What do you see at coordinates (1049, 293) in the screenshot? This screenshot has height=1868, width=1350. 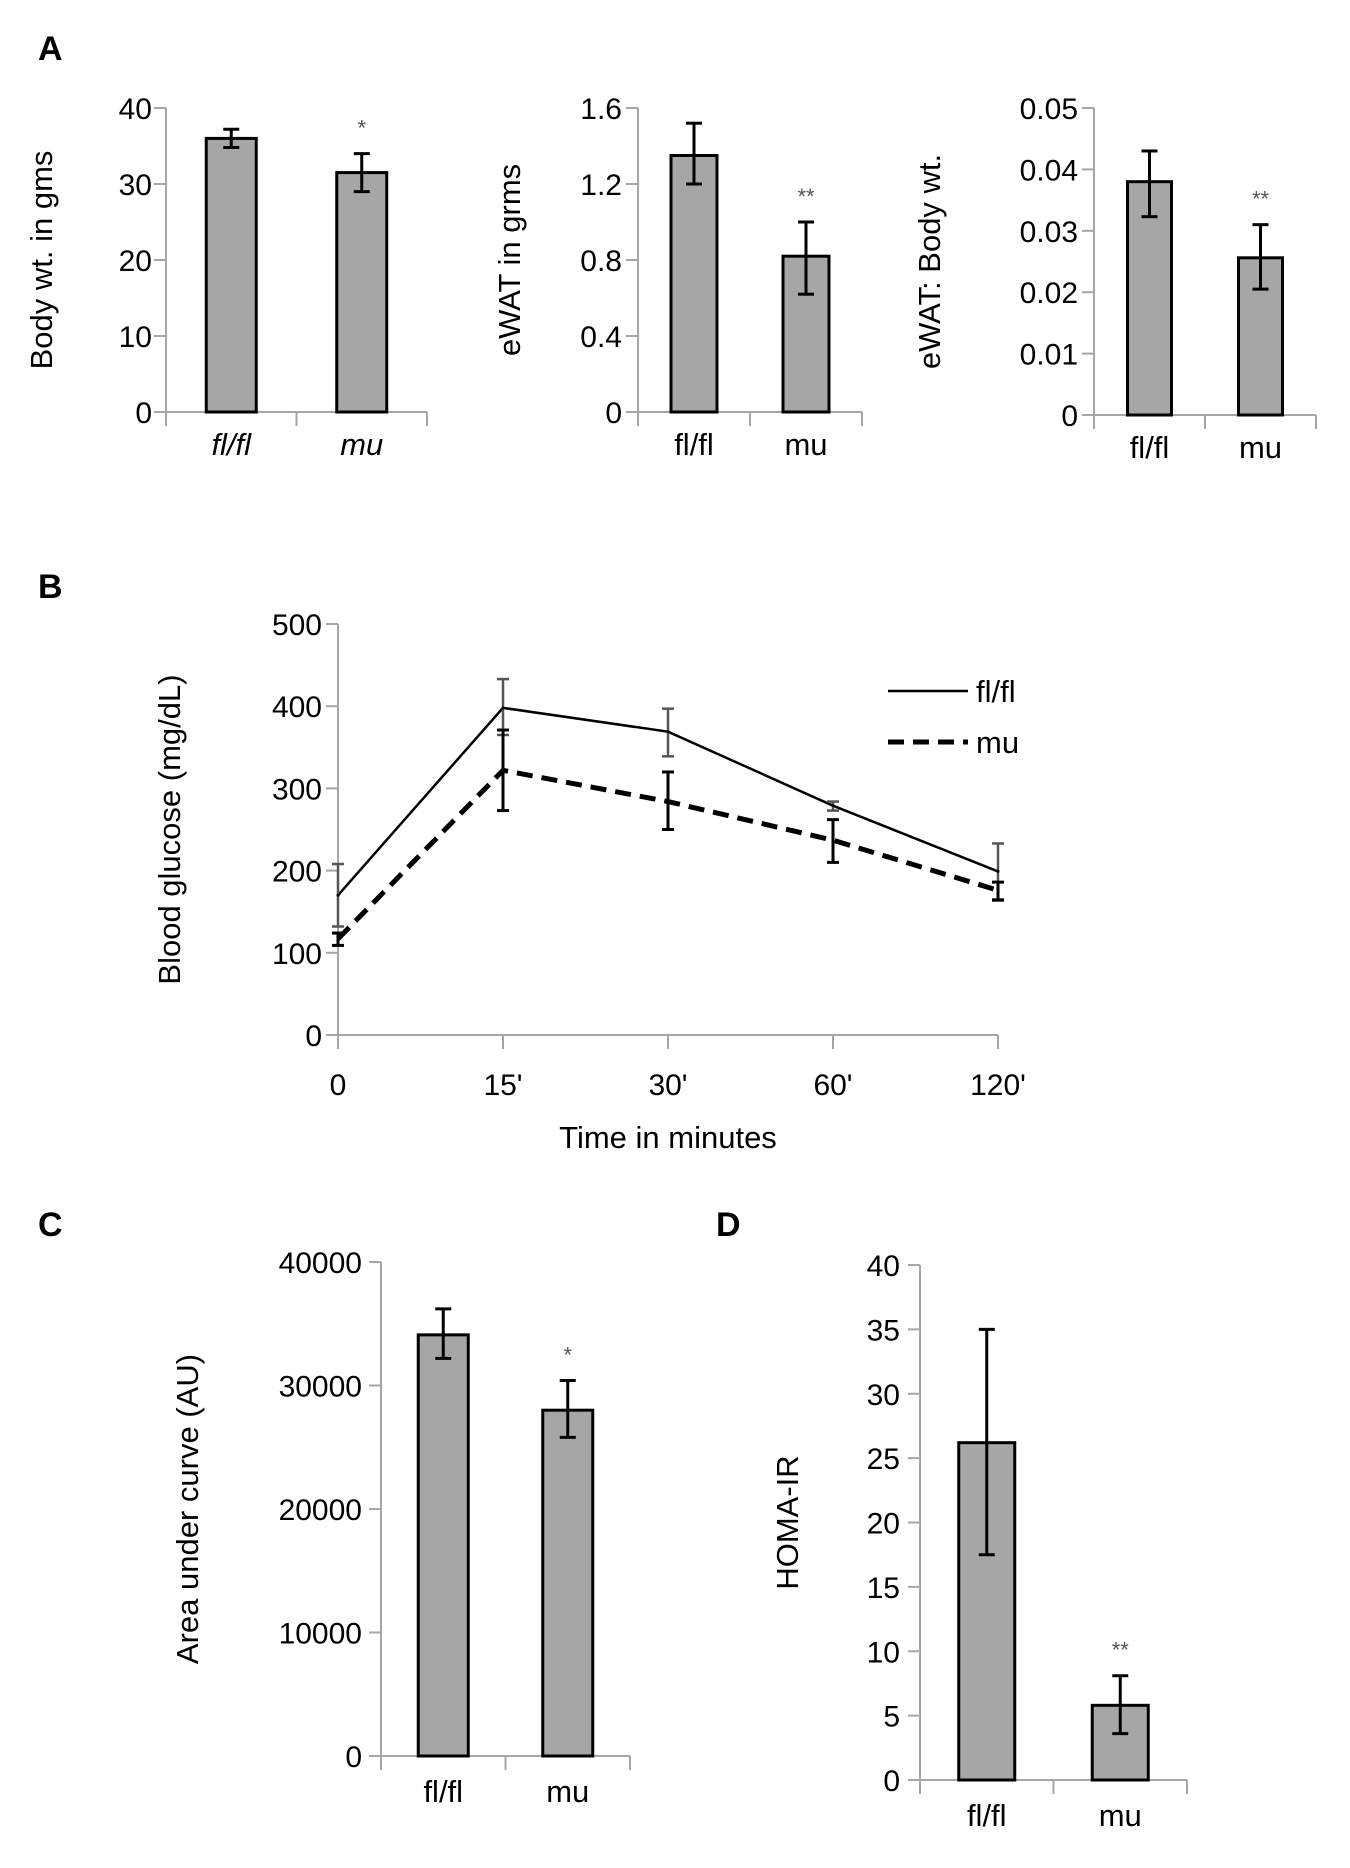 I see `y-tick-label: 0.02` at bounding box center [1049, 293].